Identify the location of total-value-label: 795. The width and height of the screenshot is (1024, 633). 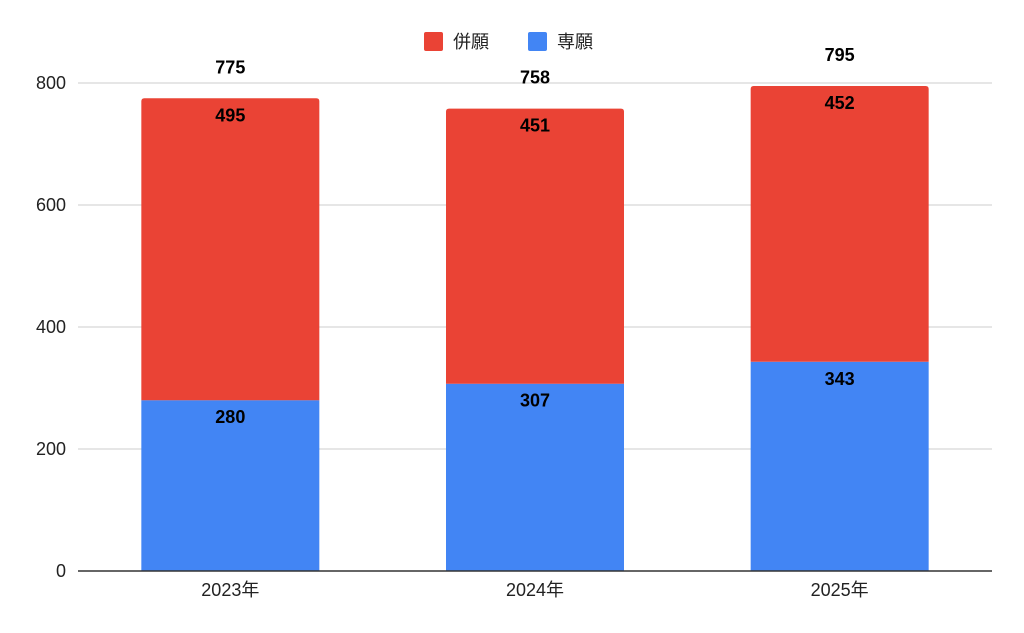
(840, 55).